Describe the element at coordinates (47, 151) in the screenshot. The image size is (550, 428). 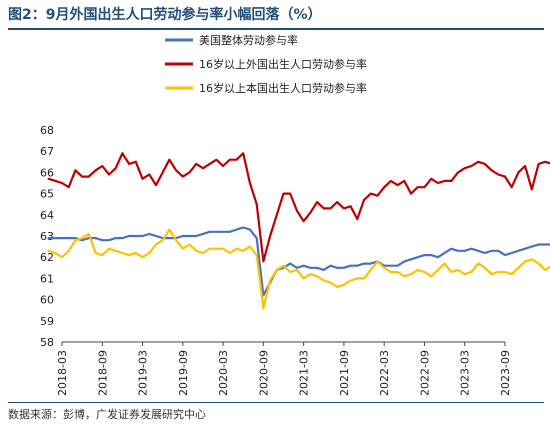
I see `y-tick-label: 67` at that location.